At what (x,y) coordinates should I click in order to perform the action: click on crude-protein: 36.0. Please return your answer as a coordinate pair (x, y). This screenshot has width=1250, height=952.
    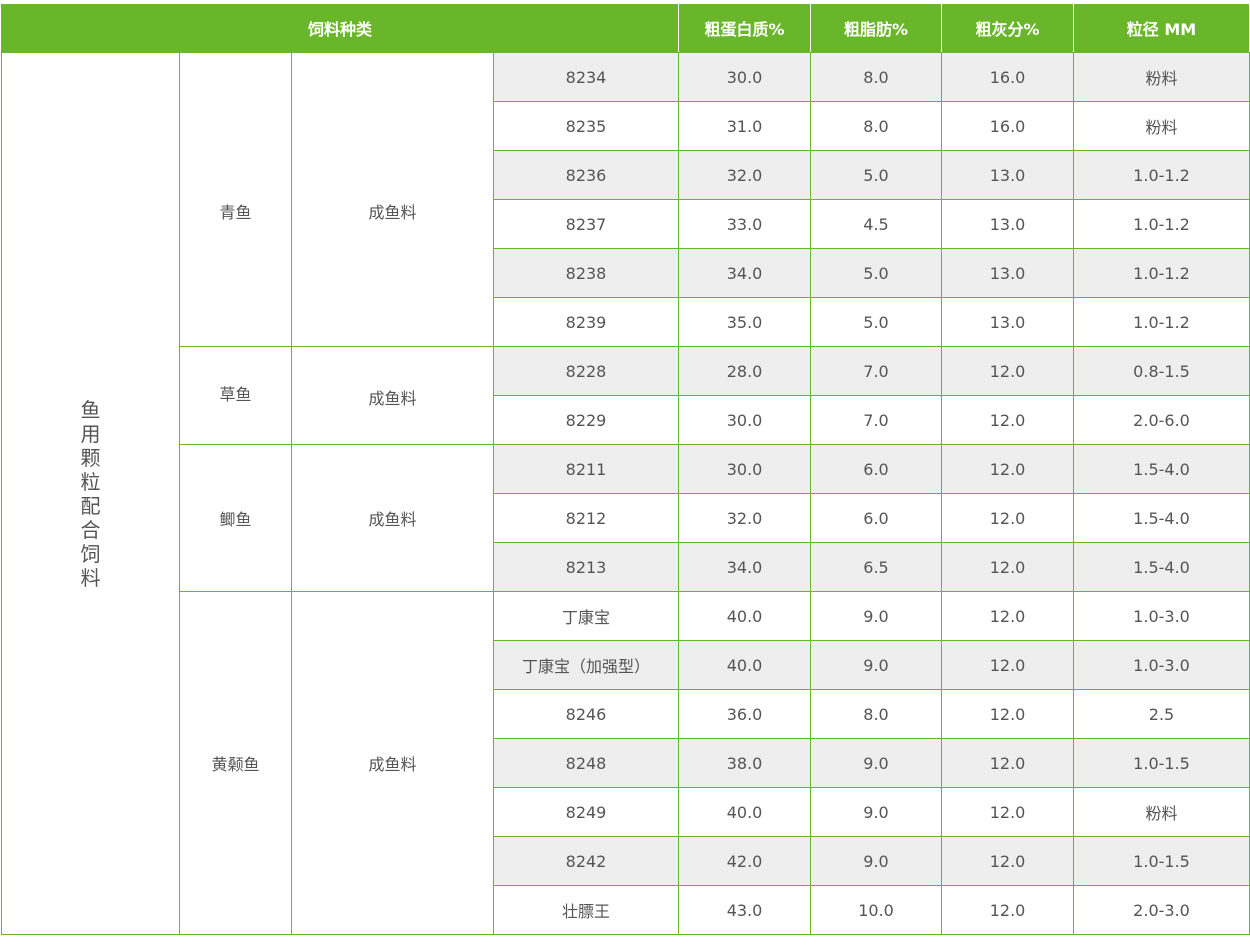
    Looking at the image, I should click on (745, 714).